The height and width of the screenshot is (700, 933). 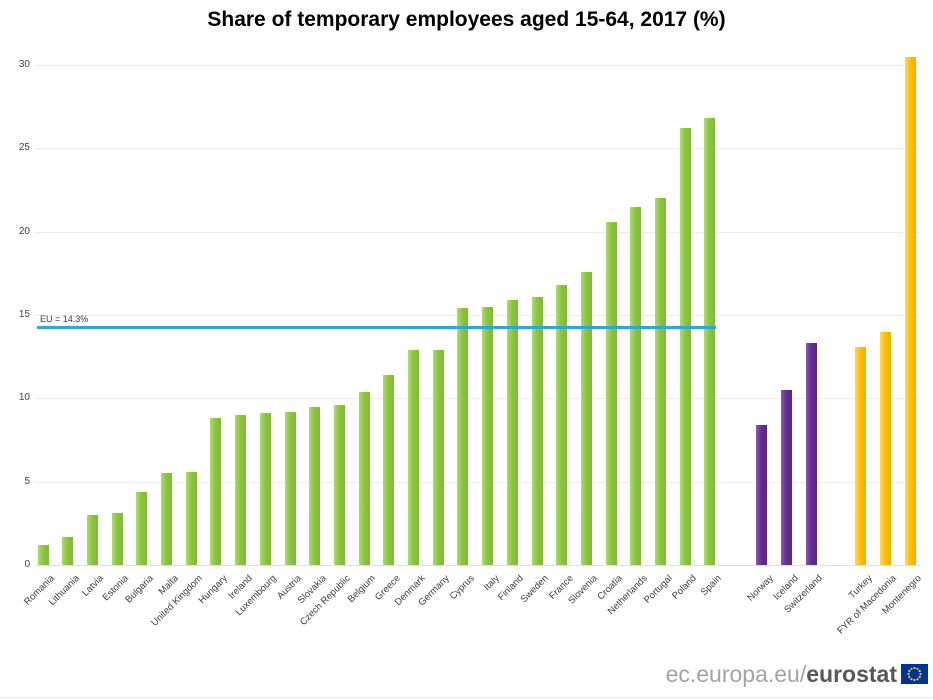 I want to click on bar-germany, so click(x=438, y=457).